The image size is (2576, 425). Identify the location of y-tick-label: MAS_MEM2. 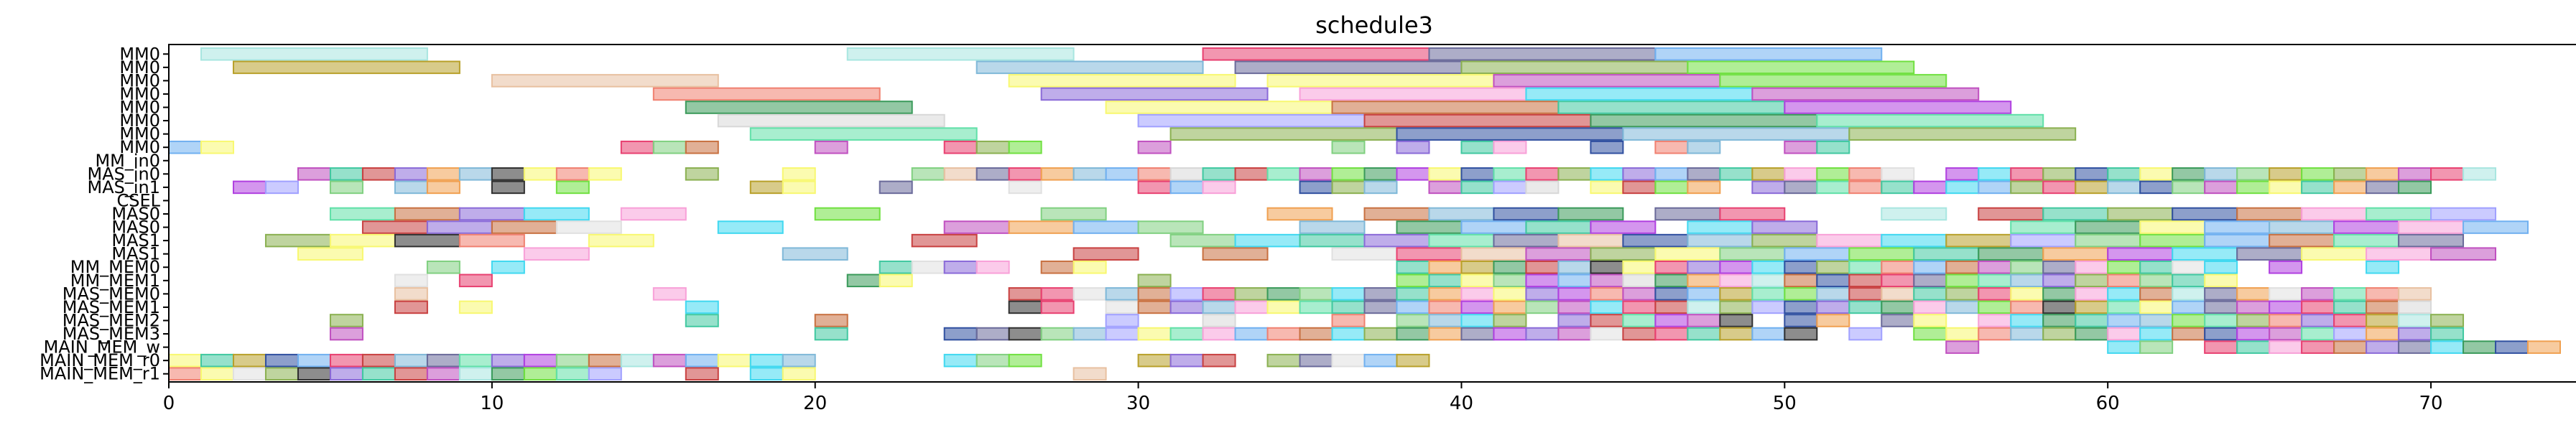
(111, 320).